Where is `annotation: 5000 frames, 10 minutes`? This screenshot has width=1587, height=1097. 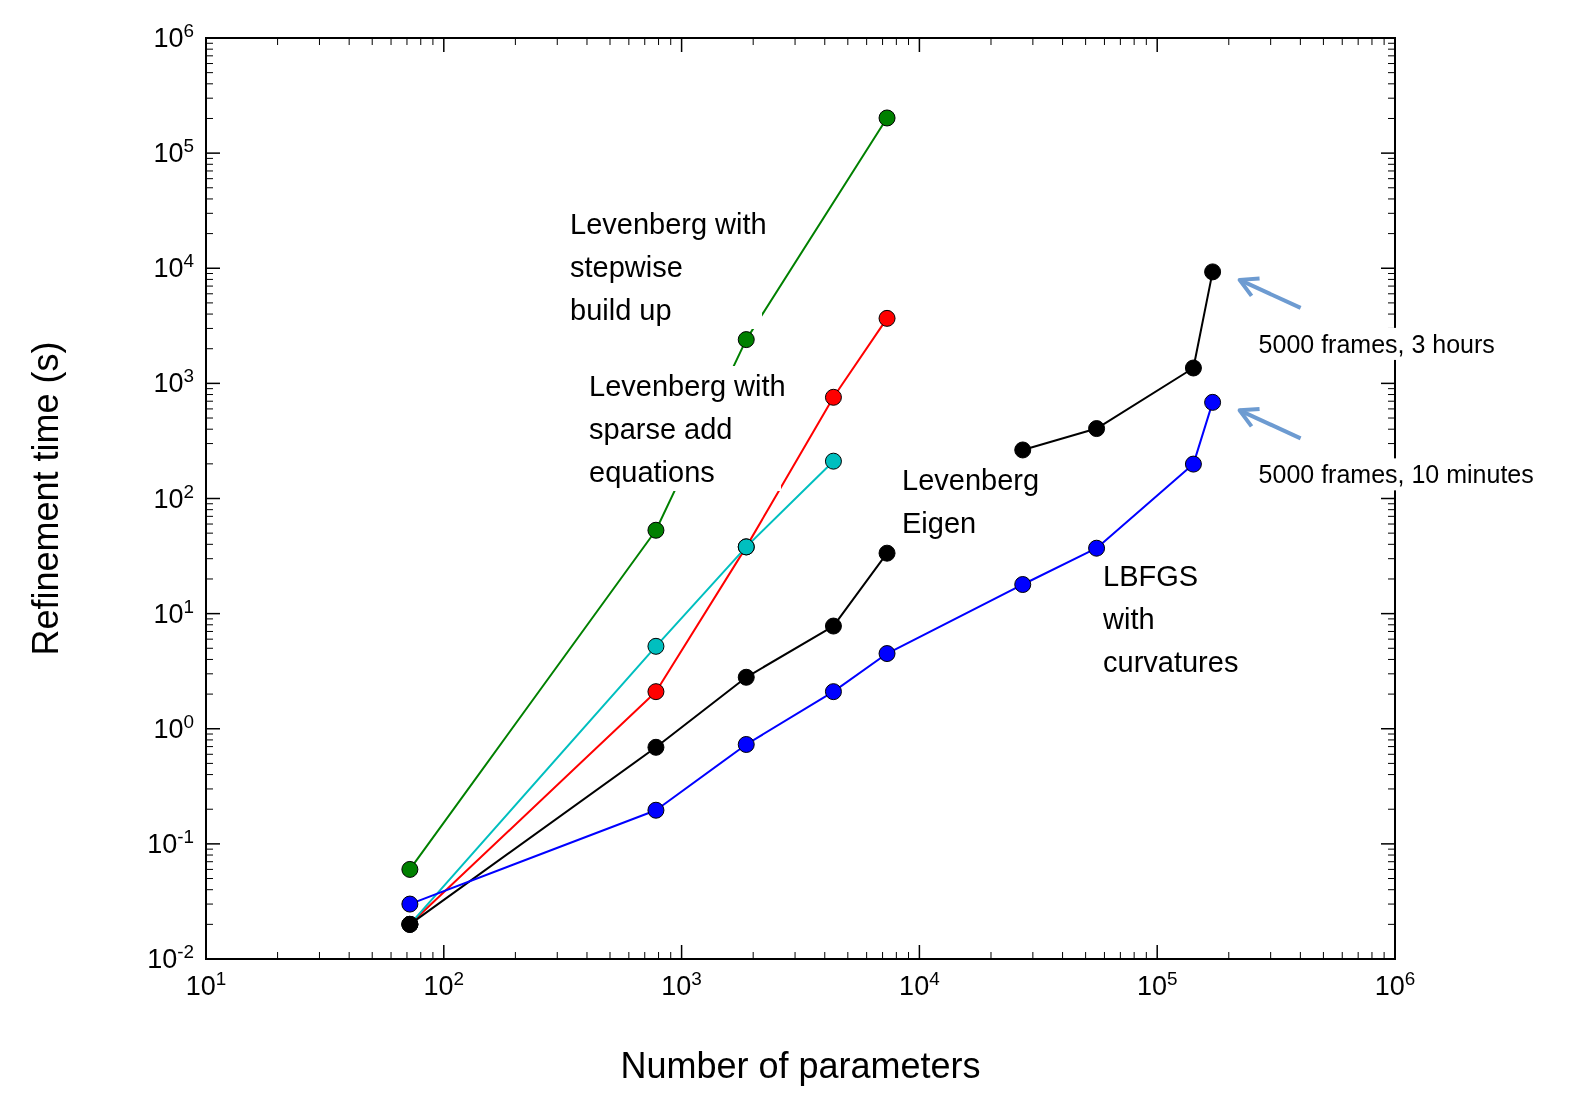 annotation: 5000 frames, 10 minutes is located at coordinates (1396, 474).